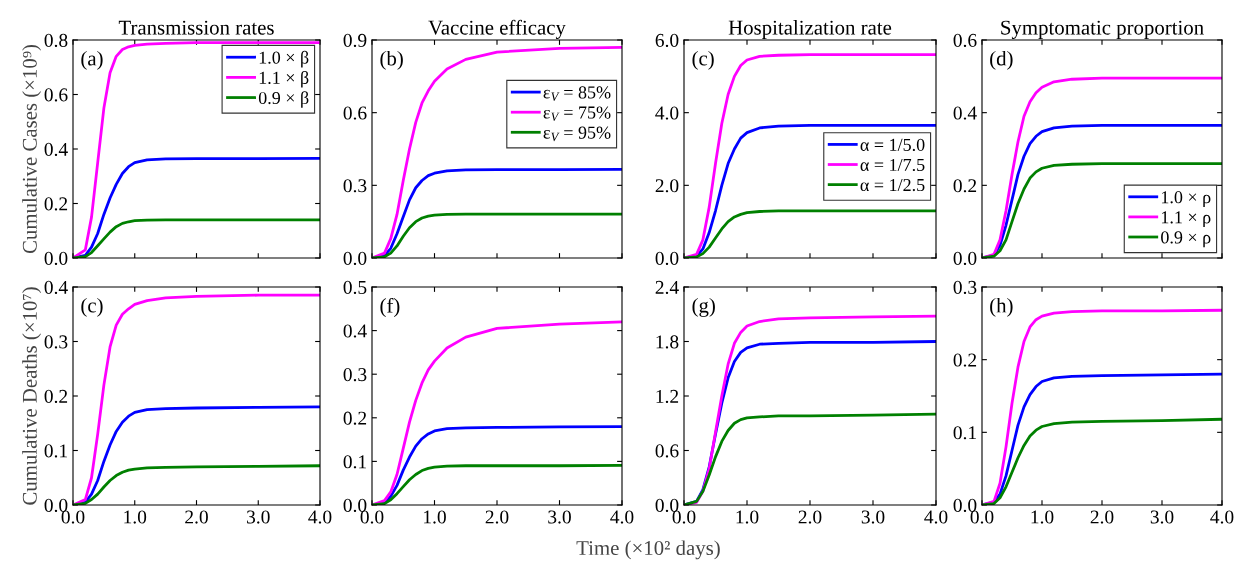  Describe the element at coordinates (92, 60) in the screenshot. I see `annotation: (a)` at that location.